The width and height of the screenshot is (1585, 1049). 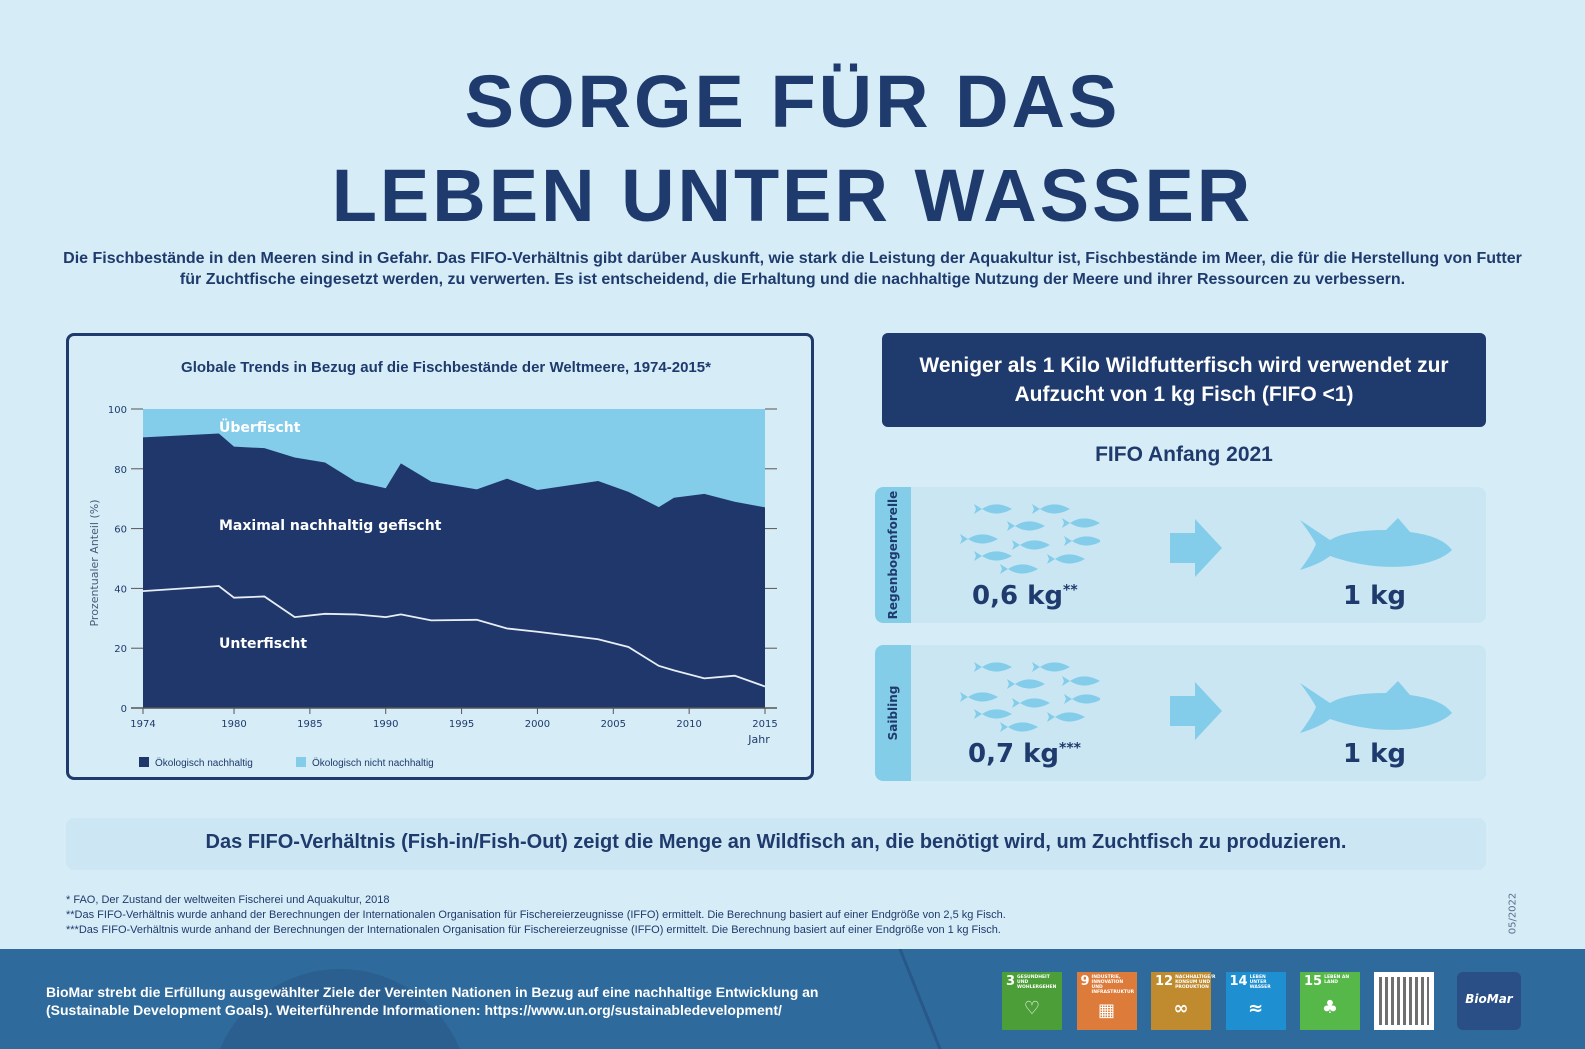 I want to click on label-max-sustainable: Maximal nachhaltig gefischt, so click(x=330, y=526).